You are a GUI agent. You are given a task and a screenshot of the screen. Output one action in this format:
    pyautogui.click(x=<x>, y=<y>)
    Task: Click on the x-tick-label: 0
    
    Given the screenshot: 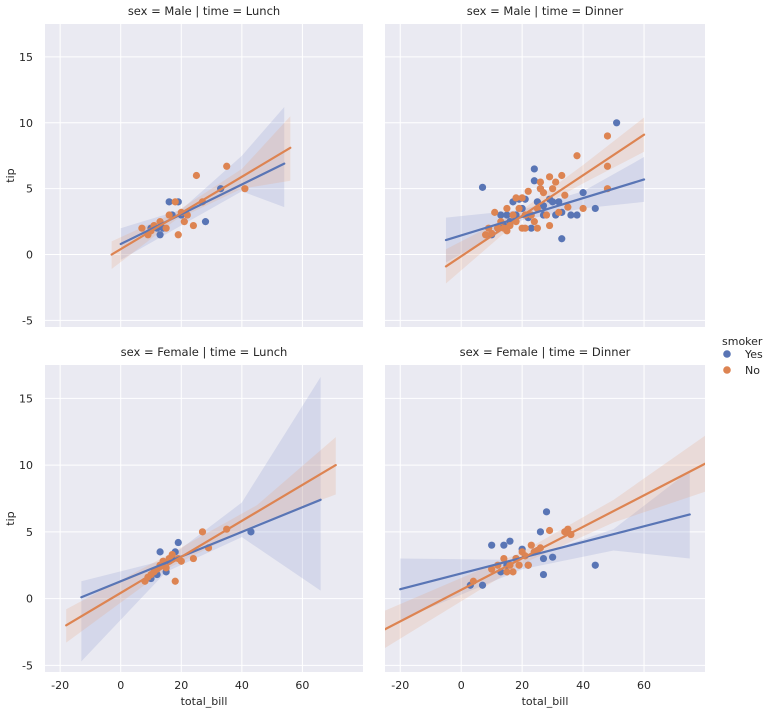 What is the action you would take?
    pyautogui.click(x=461, y=685)
    